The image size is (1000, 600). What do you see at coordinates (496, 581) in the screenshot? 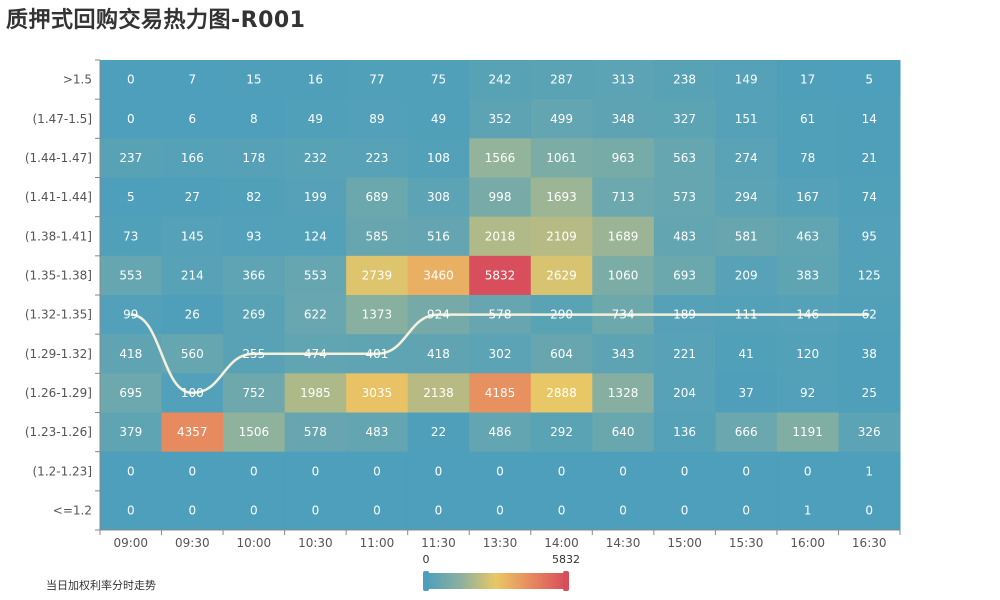
I see `visual-map-bar` at bounding box center [496, 581].